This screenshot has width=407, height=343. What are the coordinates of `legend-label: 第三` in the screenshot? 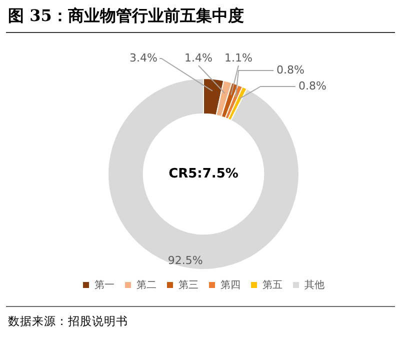 It's located at (188, 284).